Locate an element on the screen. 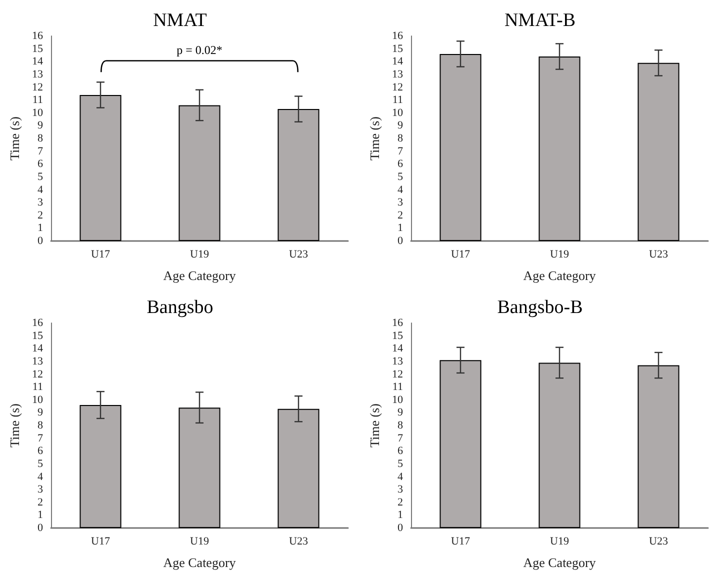  chart-title: NMAT-B is located at coordinates (540, 20).